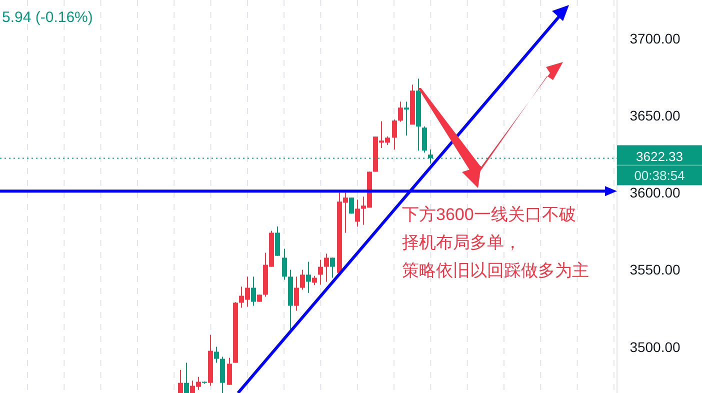 The height and width of the screenshot is (393, 702). I want to click on text: 00:38:54, so click(659, 176).